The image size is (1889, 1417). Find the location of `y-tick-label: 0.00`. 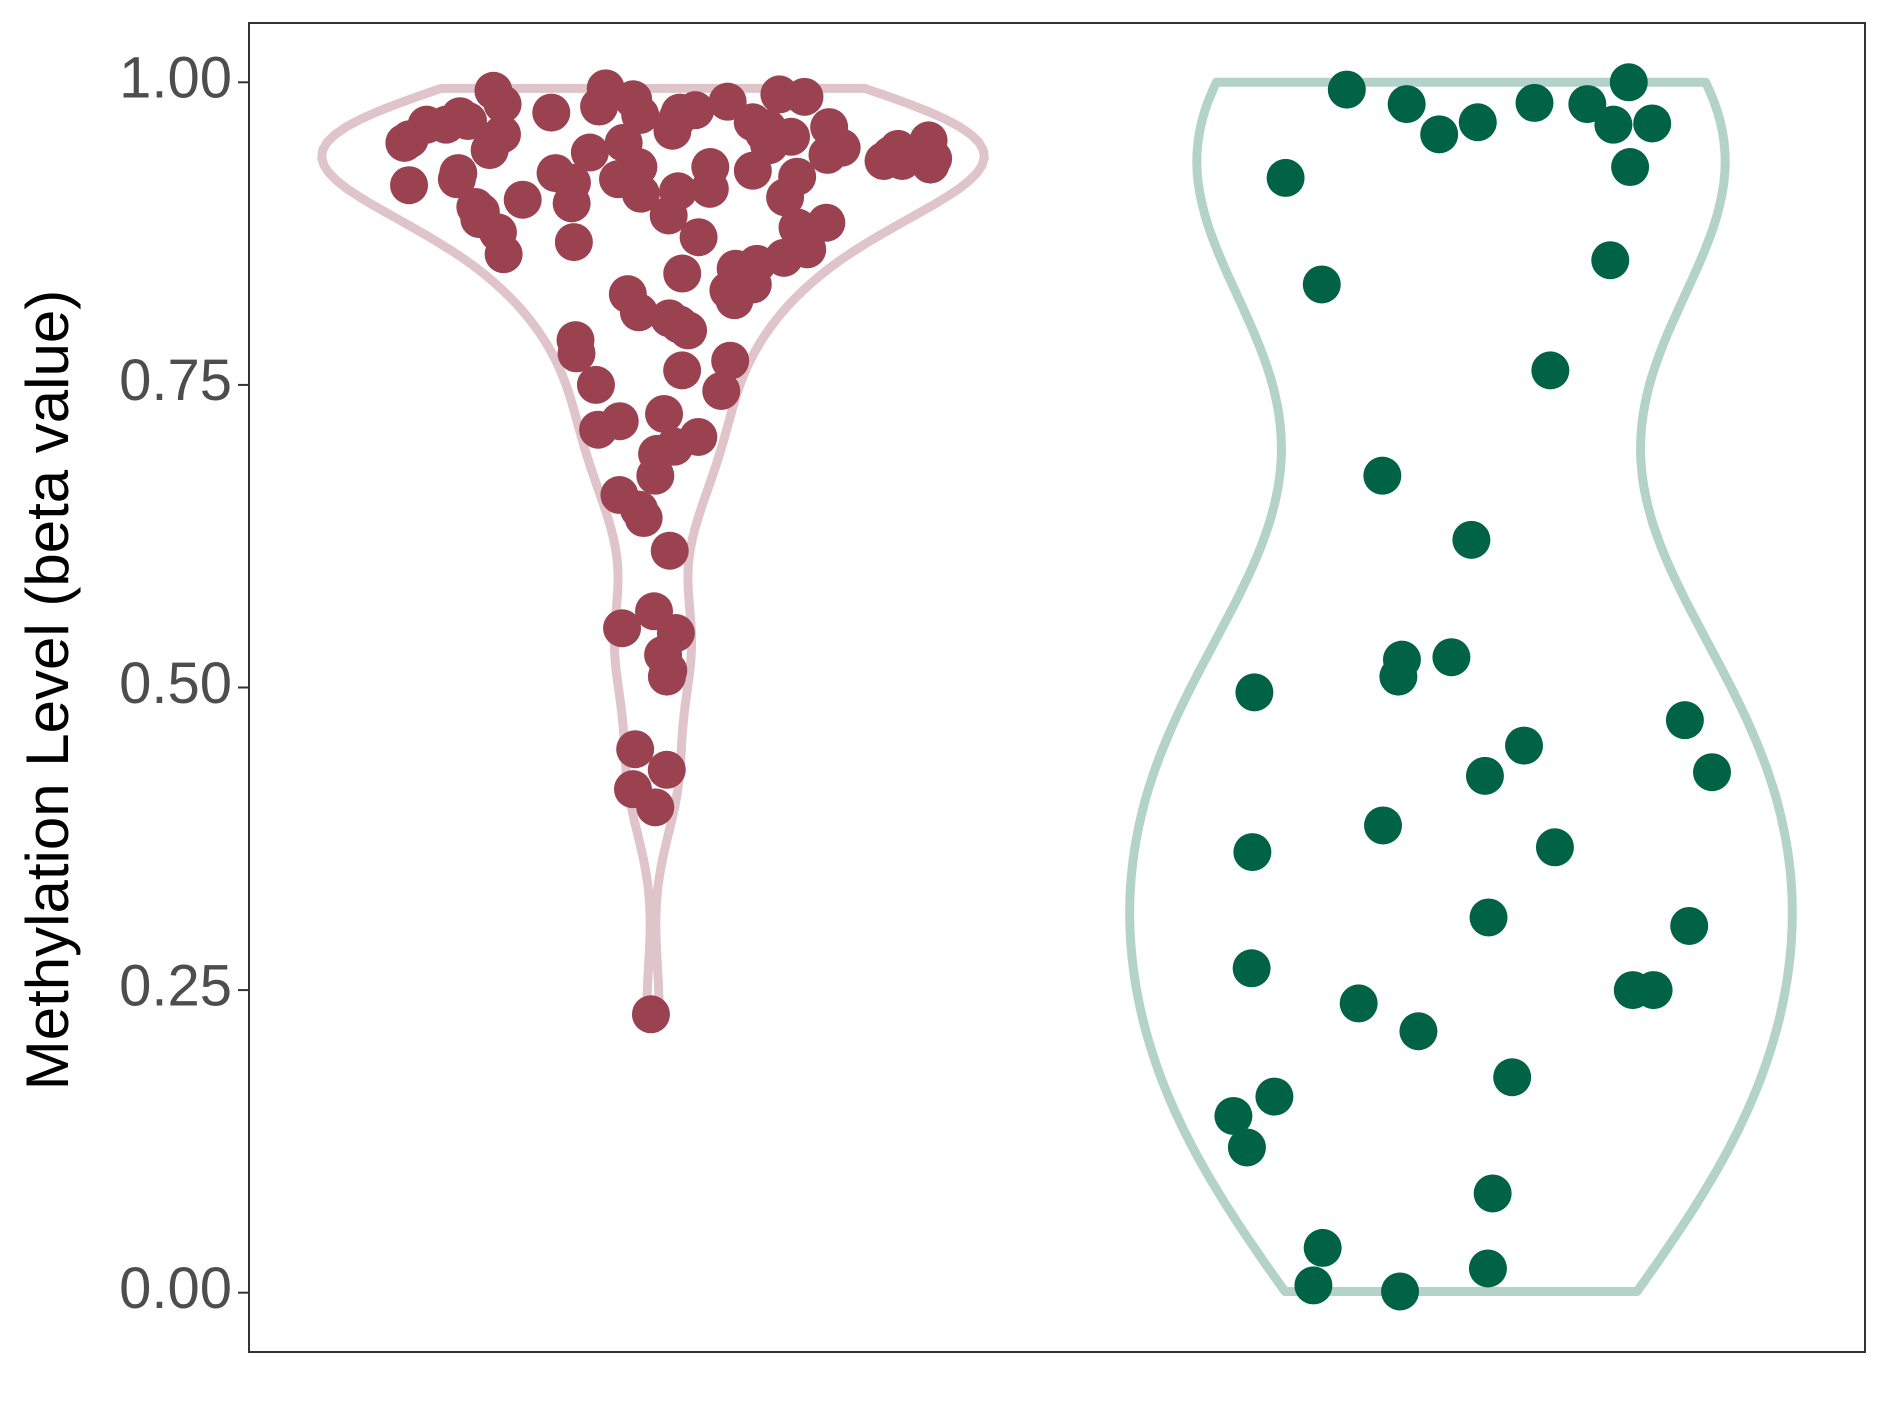

y-tick-label: 0.00 is located at coordinates (175, 1288).